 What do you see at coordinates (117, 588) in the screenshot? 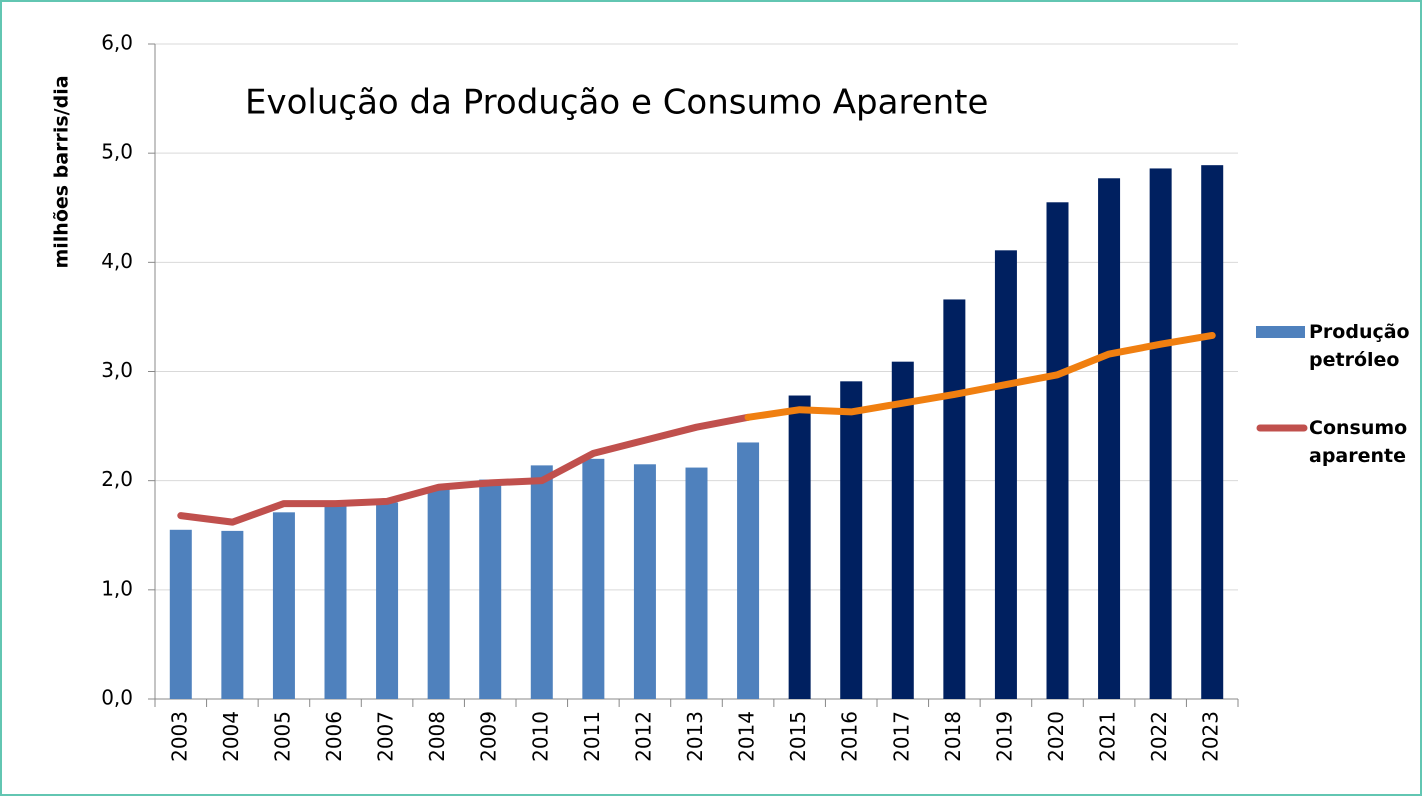
I see `y-tick-label: 1,0` at bounding box center [117, 588].